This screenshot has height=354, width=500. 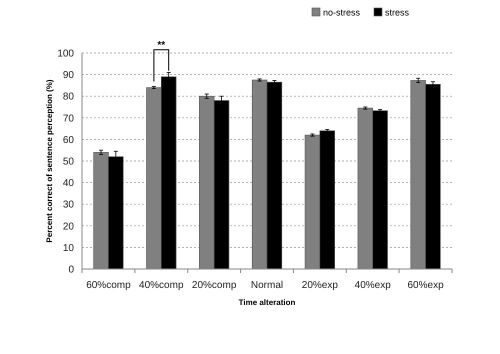 I want to click on y-axis-title: Percent correct of sentence perception (%), so click(x=49, y=161).